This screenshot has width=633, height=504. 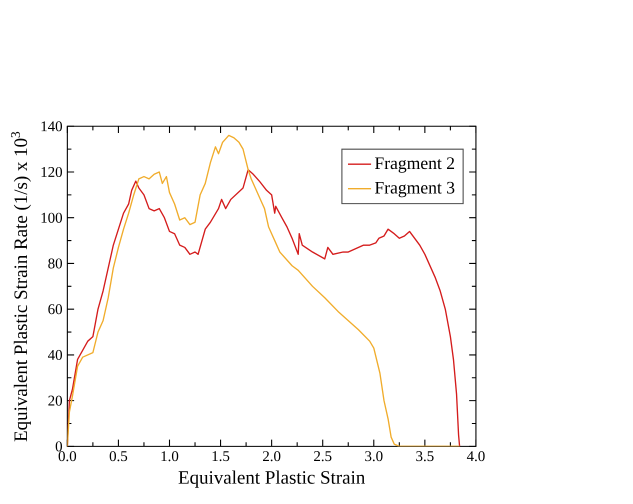 I want to click on y-tick-label: 40, so click(x=55, y=355).